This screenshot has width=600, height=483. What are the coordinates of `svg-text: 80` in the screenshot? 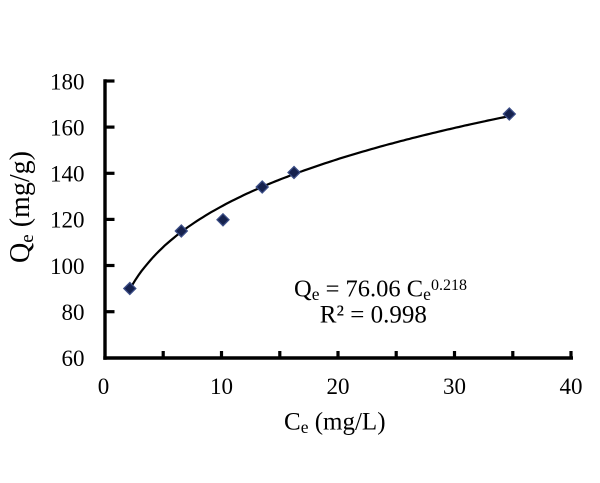 It's located at (73, 312).